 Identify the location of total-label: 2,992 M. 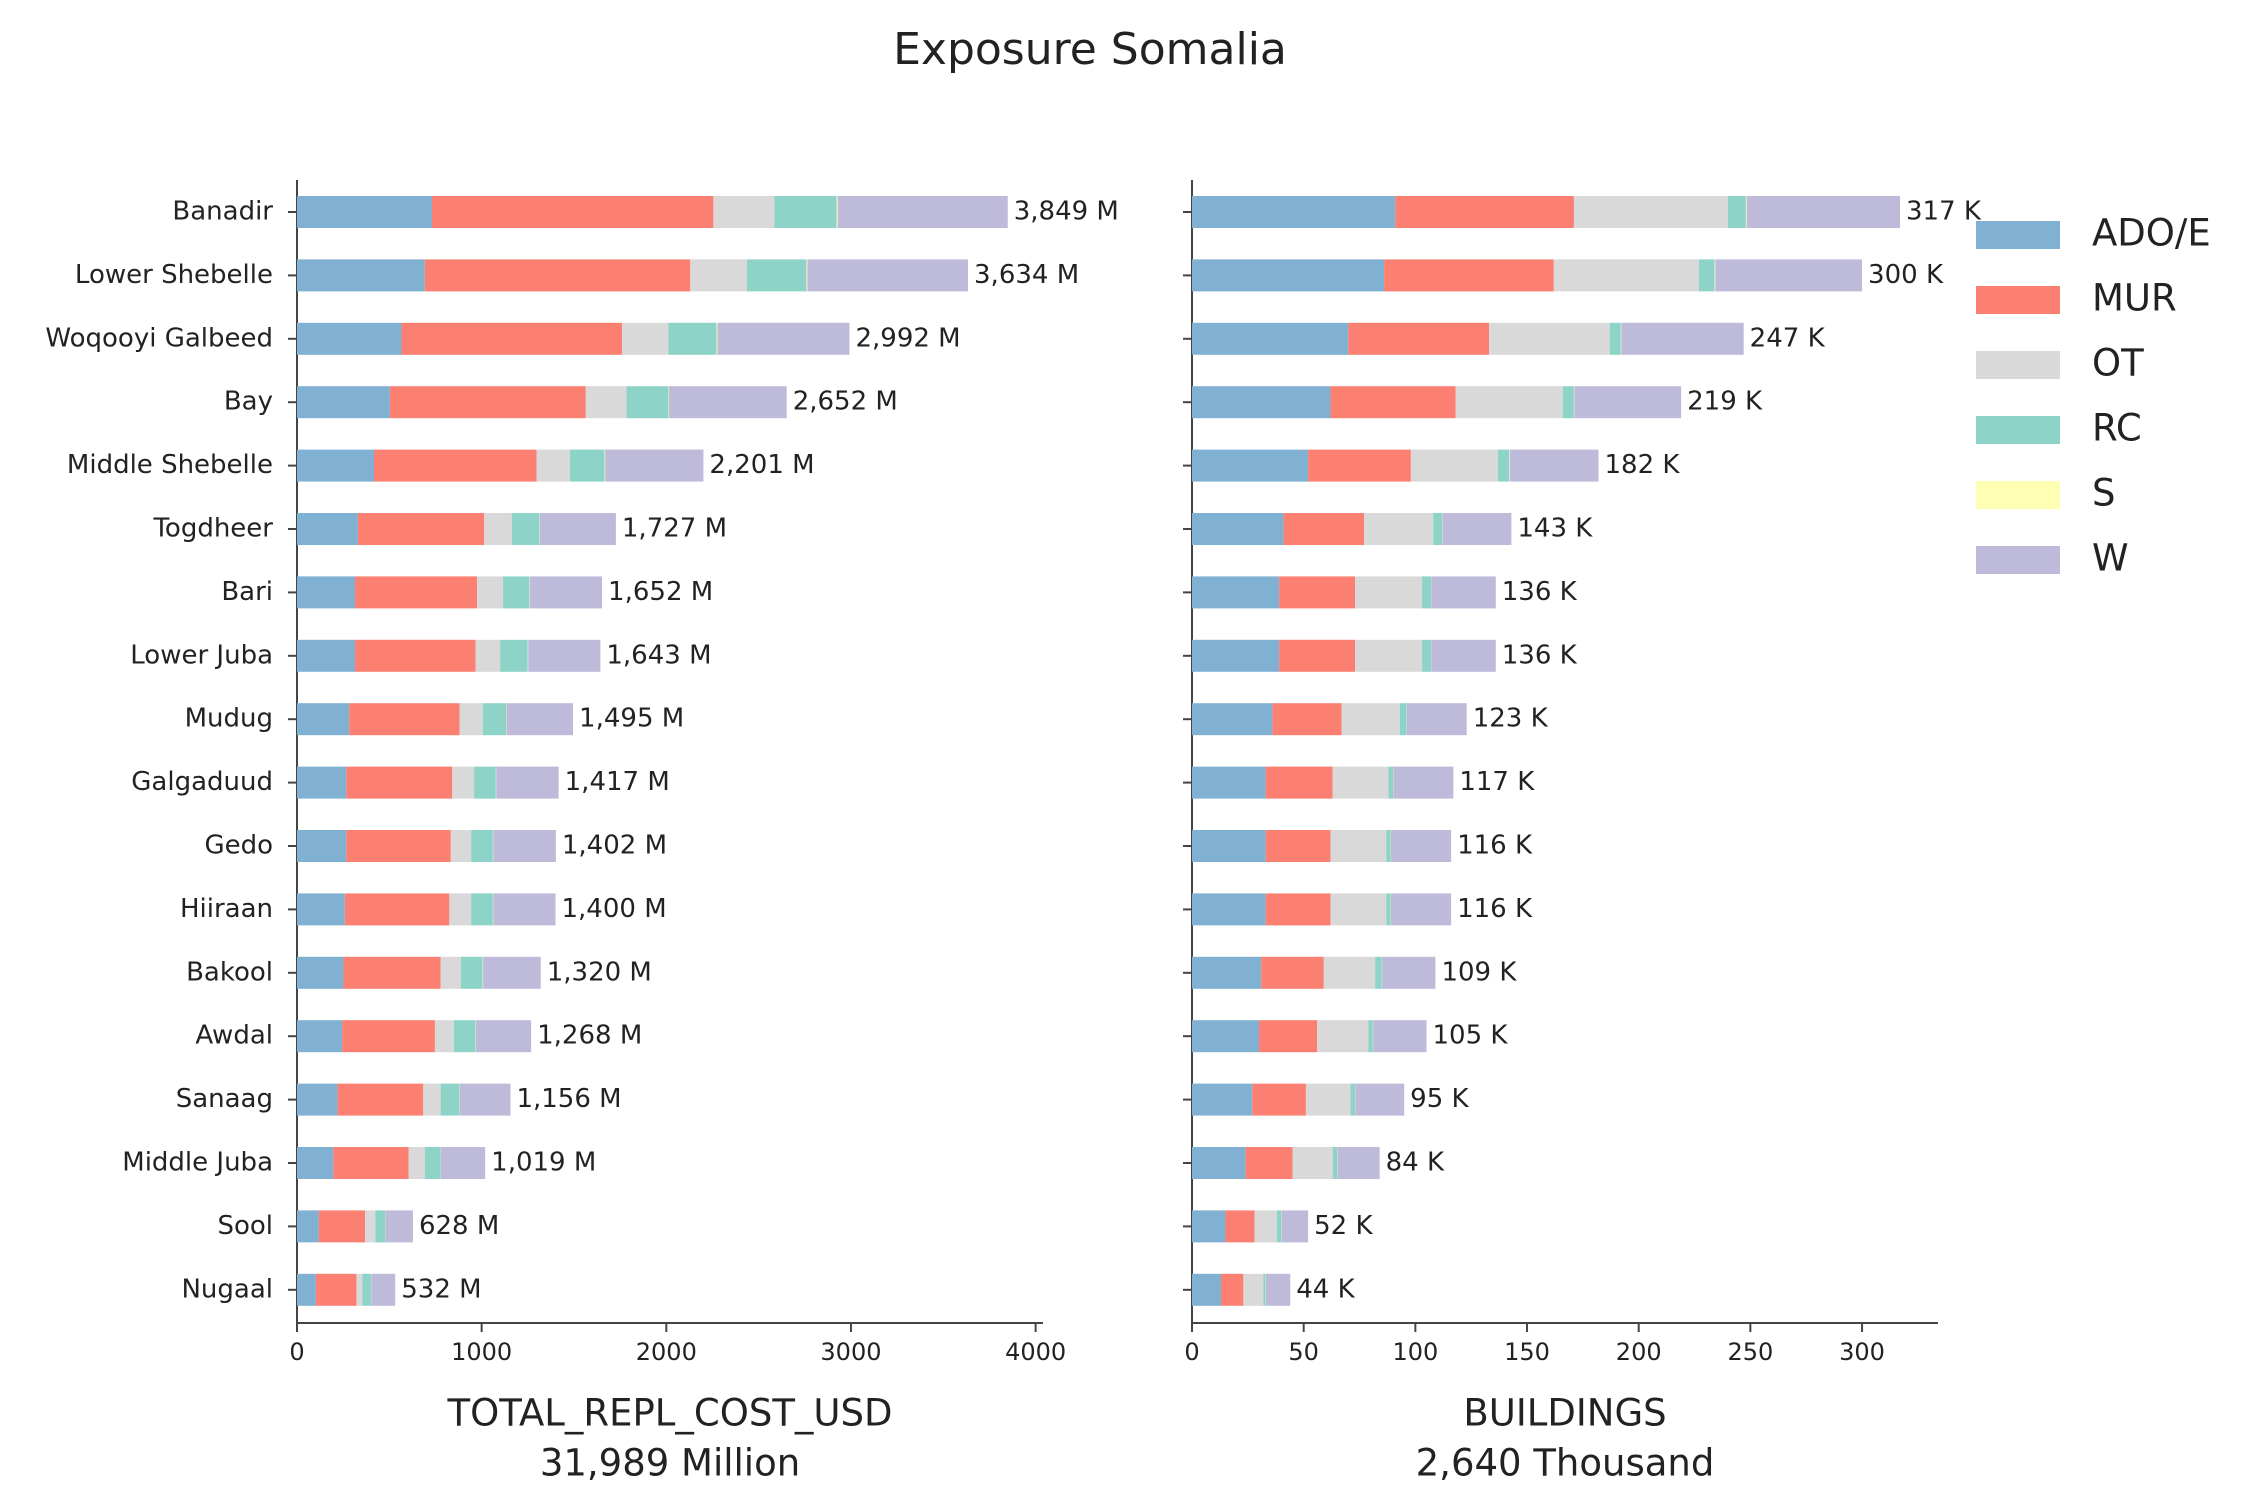
(907, 338).